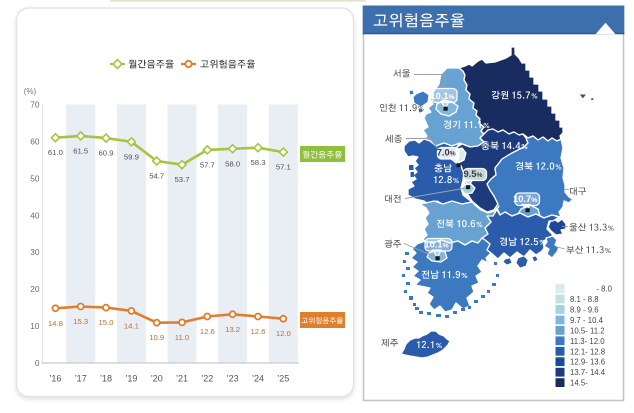 The image size is (634, 413). I want to click on svg-text: 15.3, so click(80, 321).